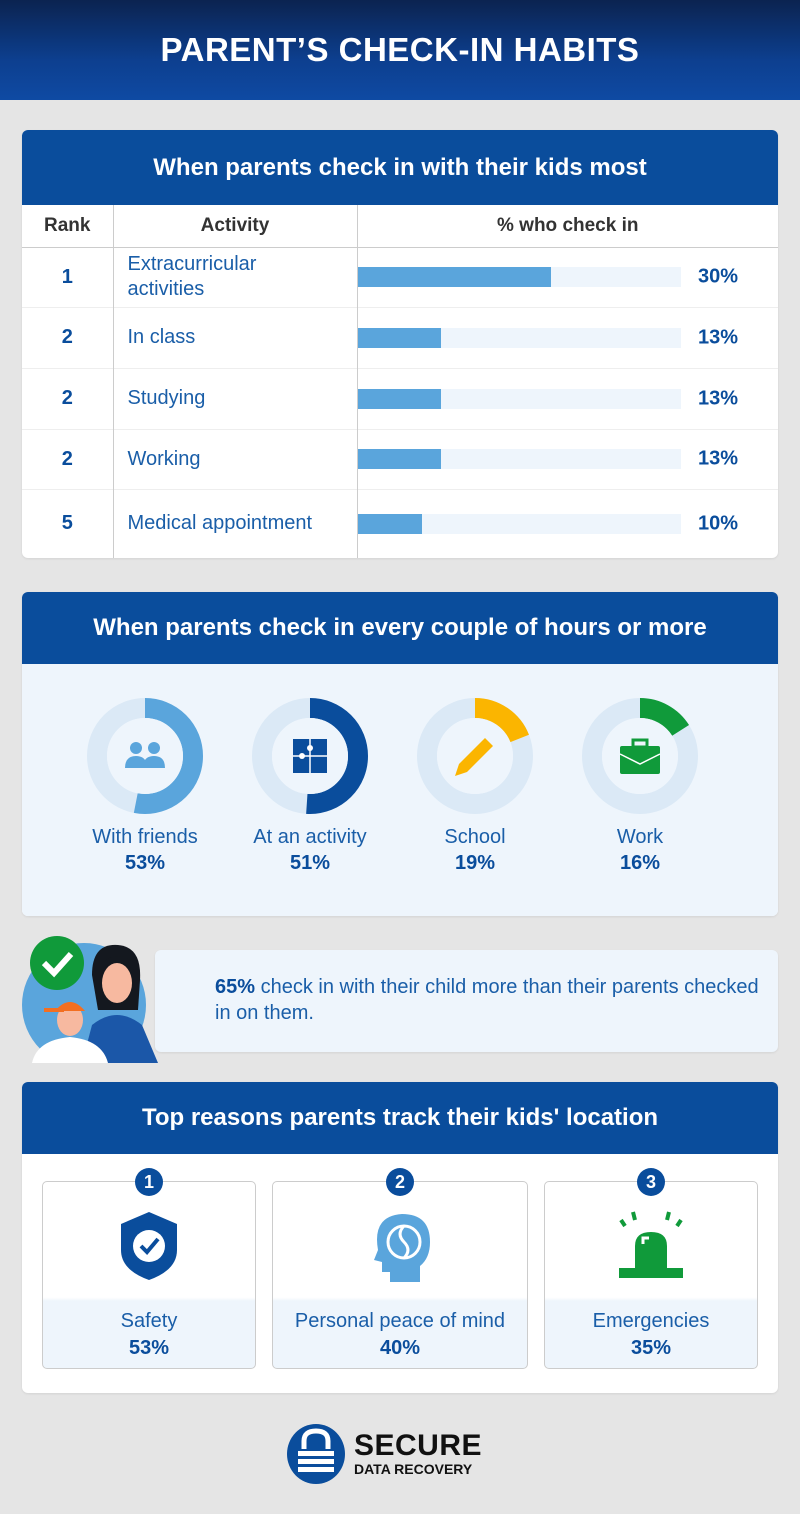 The image size is (800, 1514). What do you see at coordinates (400, 1321) in the screenshot?
I see `reason-label: Personal peace of mind` at bounding box center [400, 1321].